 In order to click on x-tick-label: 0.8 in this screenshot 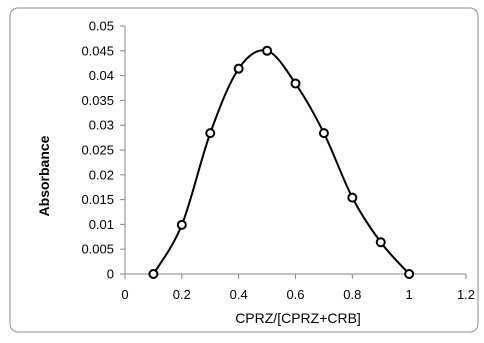, I will do `click(352, 294)`.